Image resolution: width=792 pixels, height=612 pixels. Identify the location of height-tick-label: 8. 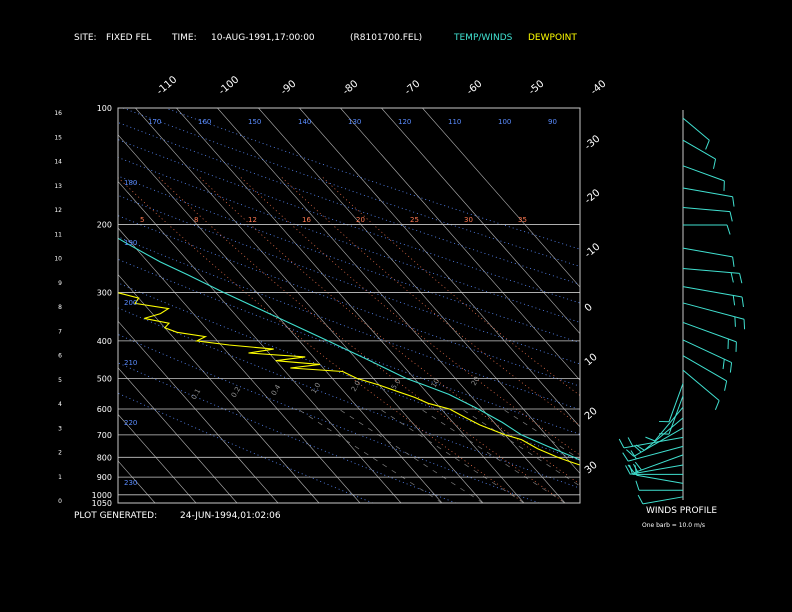
(60, 307).